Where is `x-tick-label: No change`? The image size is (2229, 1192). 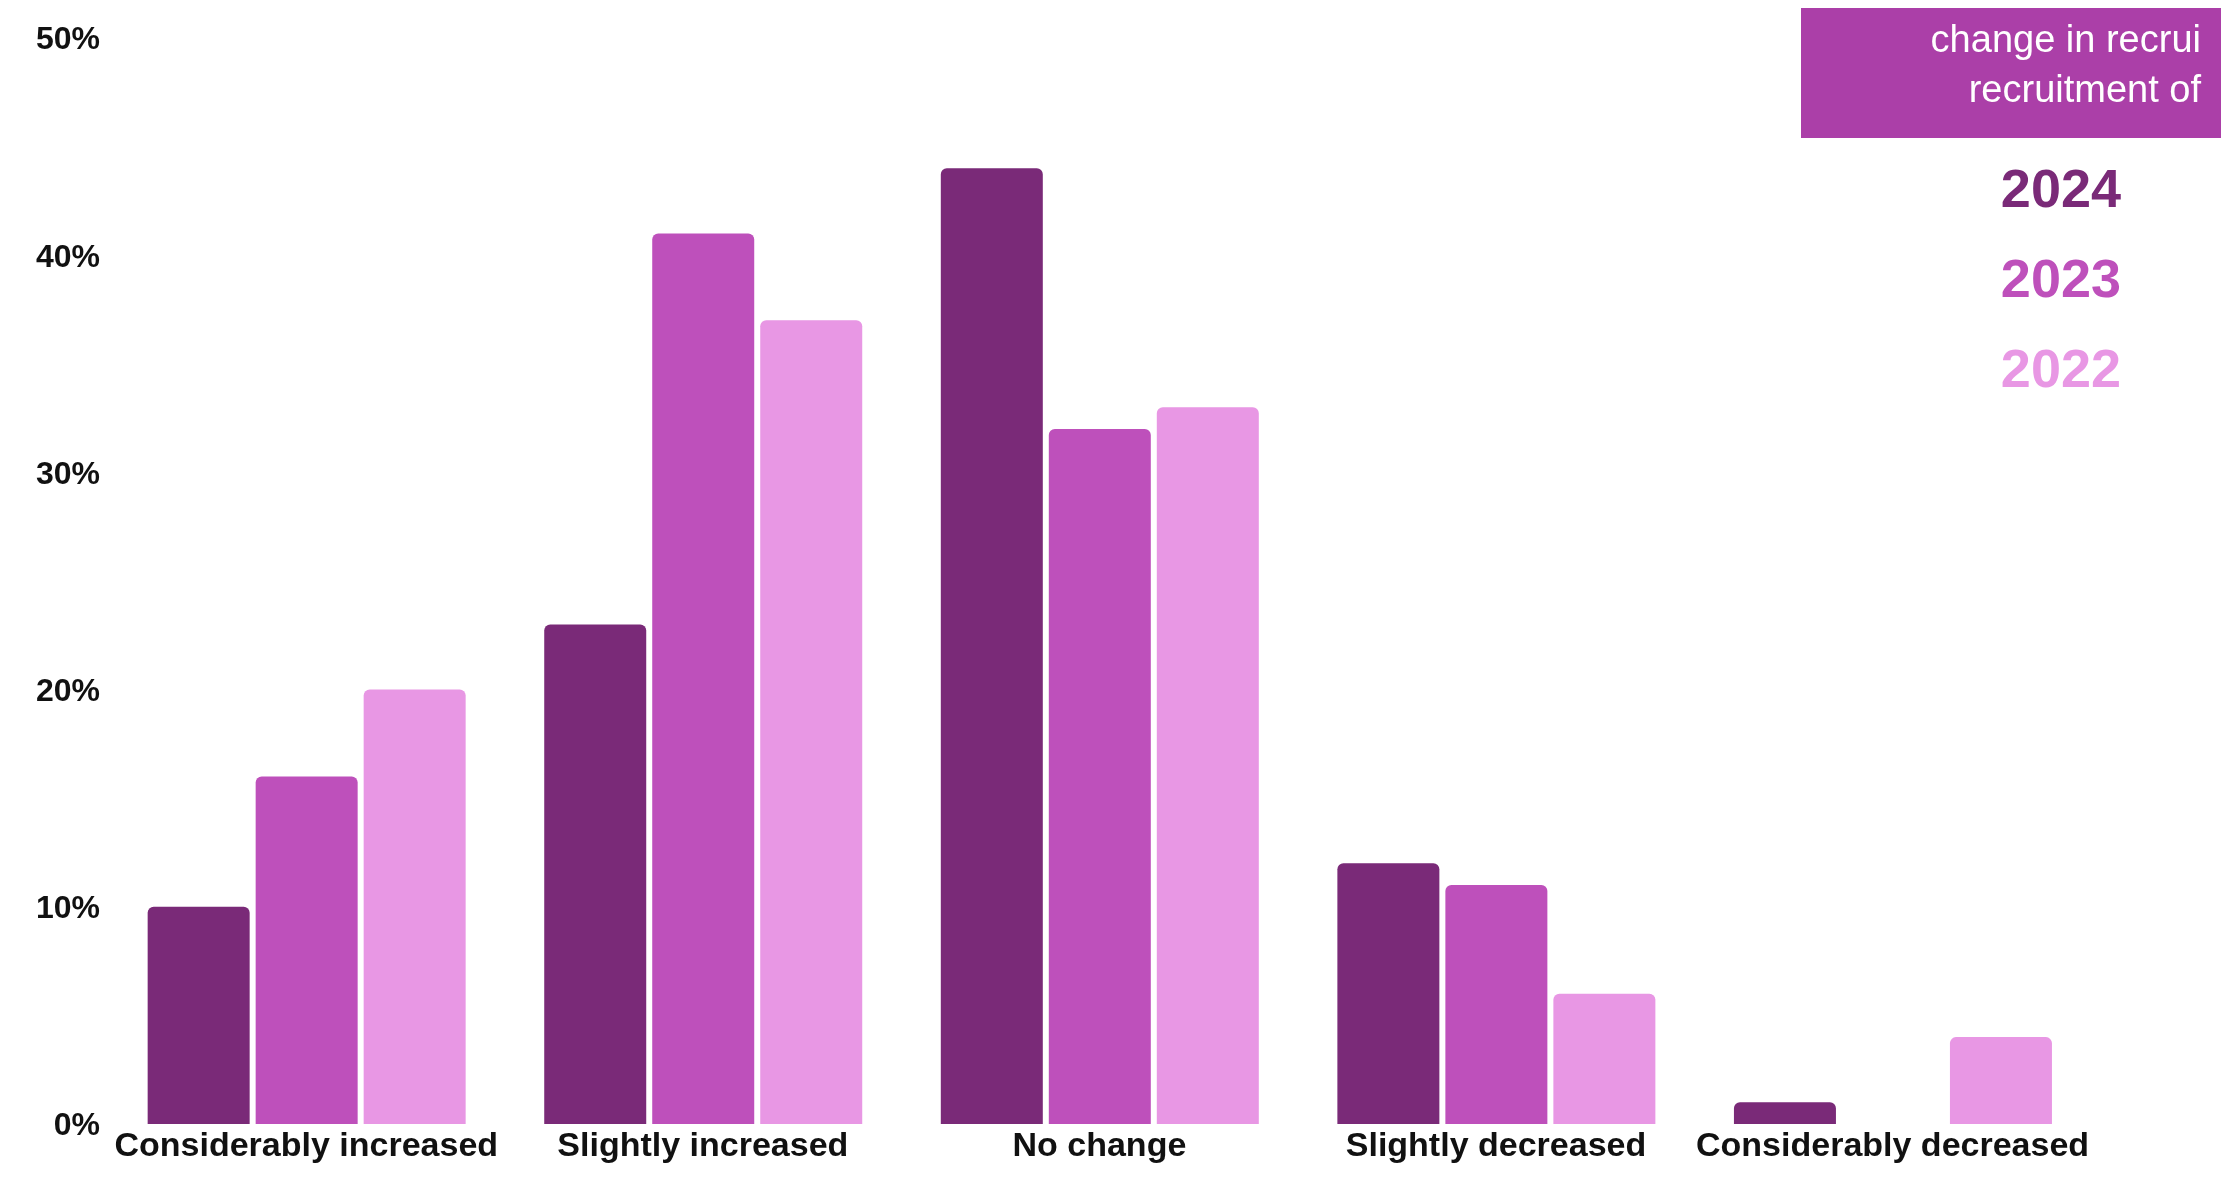 x-tick-label: No change is located at coordinates (1099, 1144).